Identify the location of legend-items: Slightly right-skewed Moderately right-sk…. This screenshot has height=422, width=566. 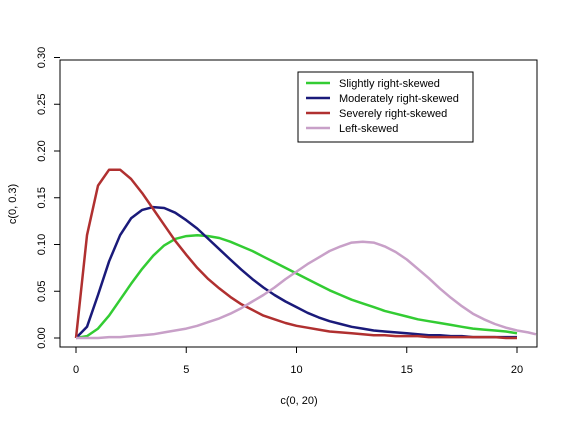
(382, 106).